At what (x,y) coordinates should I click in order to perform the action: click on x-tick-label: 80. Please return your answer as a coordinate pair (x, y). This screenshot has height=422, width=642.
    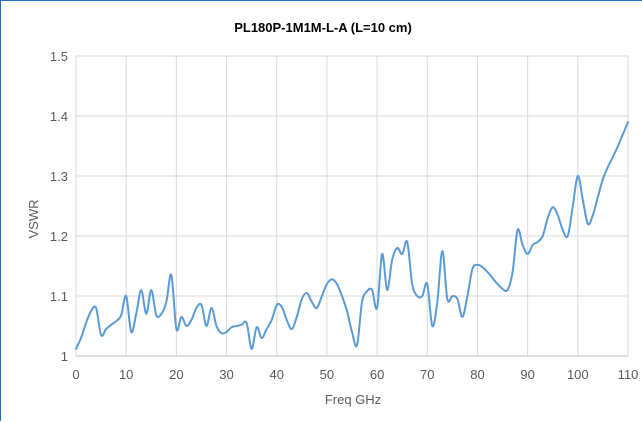
    Looking at the image, I should click on (477, 374).